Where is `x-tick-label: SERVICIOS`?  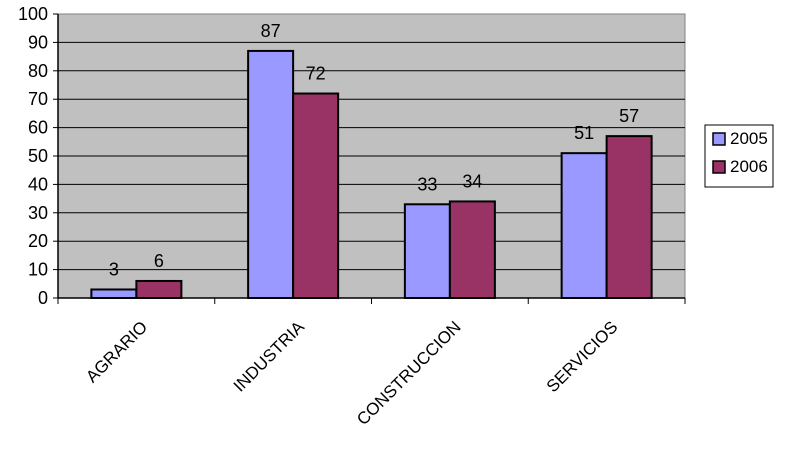 x-tick-label: SERVICIOS is located at coordinates (582, 356).